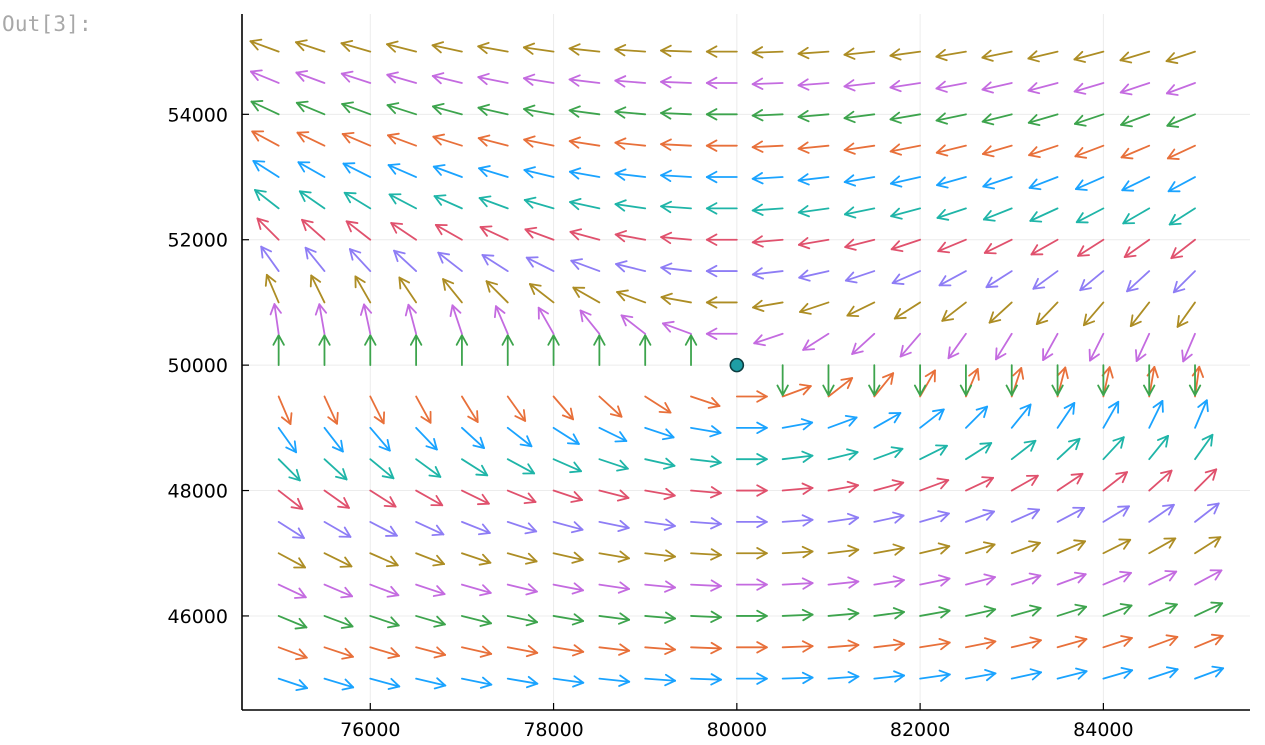 This screenshot has width=1265, height=745. What do you see at coordinates (198, 617) in the screenshot?
I see `y-tick-label: 46000` at bounding box center [198, 617].